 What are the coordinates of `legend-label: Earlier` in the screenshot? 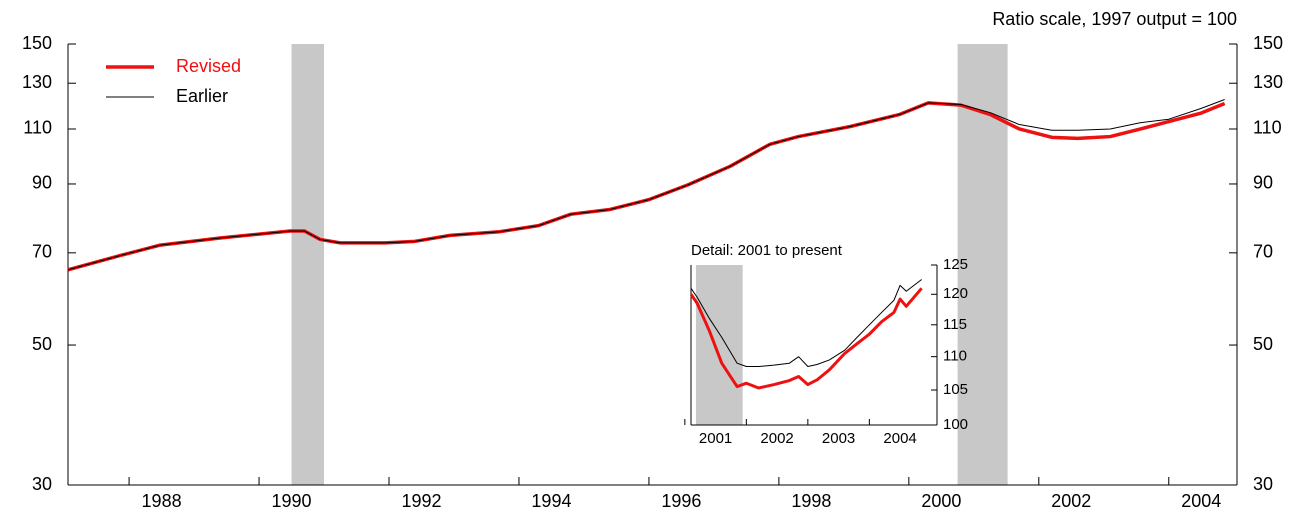 It's located at (202, 96).